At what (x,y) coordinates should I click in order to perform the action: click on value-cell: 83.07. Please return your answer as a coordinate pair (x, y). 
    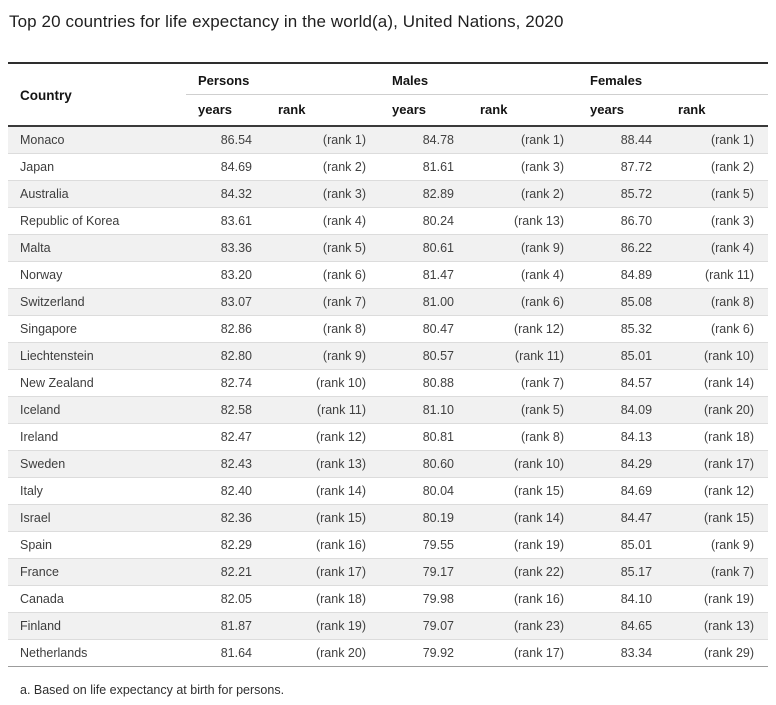
    Looking at the image, I should click on (226, 302).